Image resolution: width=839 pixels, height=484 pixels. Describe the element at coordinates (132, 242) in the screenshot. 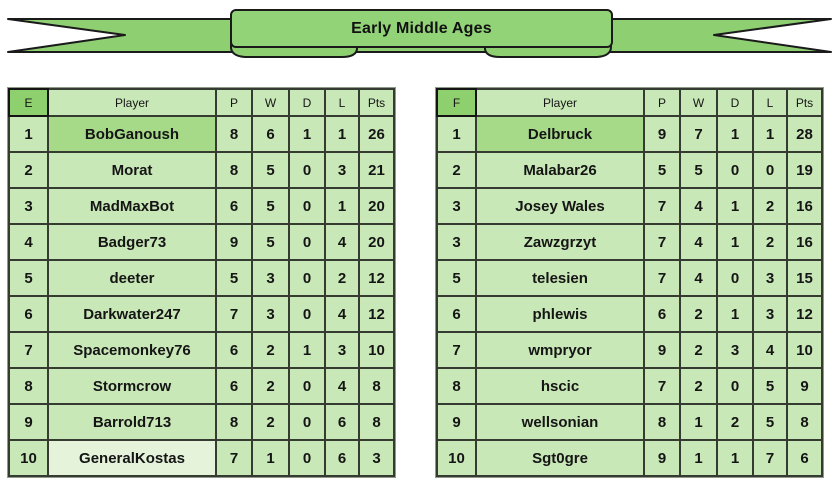

I see `player-cell: Badger73` at that location.